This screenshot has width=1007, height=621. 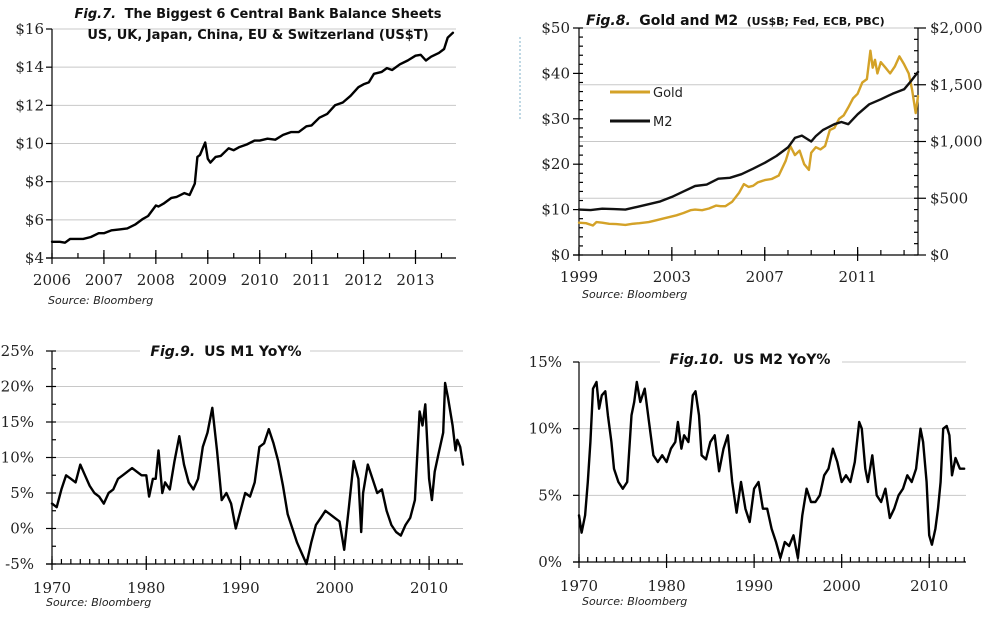 What do you see at coordinates (545, 362) in the screenshot?
I see `fig10-ytick-label: 15%` at bounding box center [545, 362].